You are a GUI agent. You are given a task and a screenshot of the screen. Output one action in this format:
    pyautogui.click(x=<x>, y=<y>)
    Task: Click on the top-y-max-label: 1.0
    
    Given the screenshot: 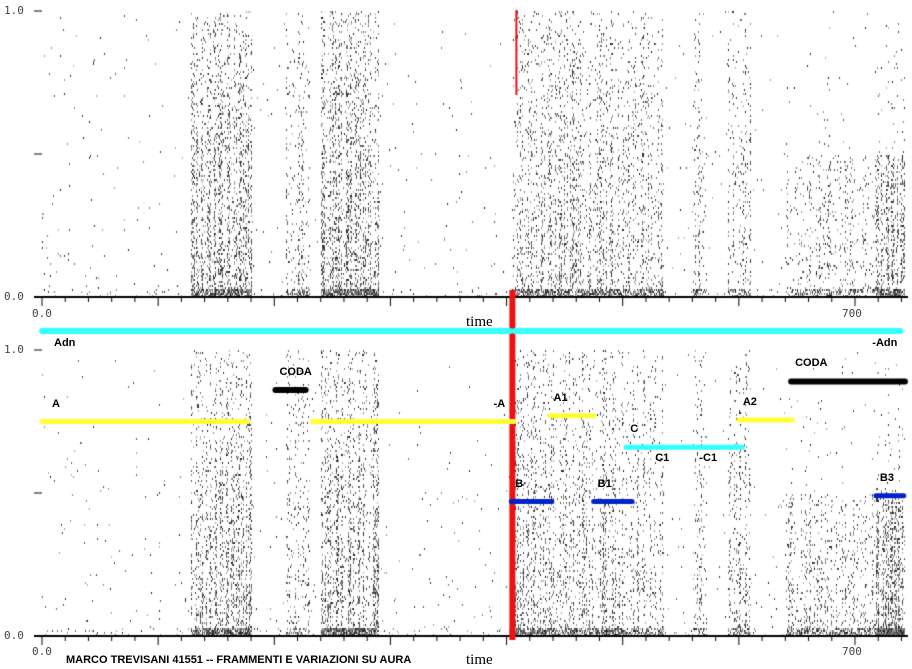 What is the action you would take?
    pyautogui.click(x=14, y=10)
    